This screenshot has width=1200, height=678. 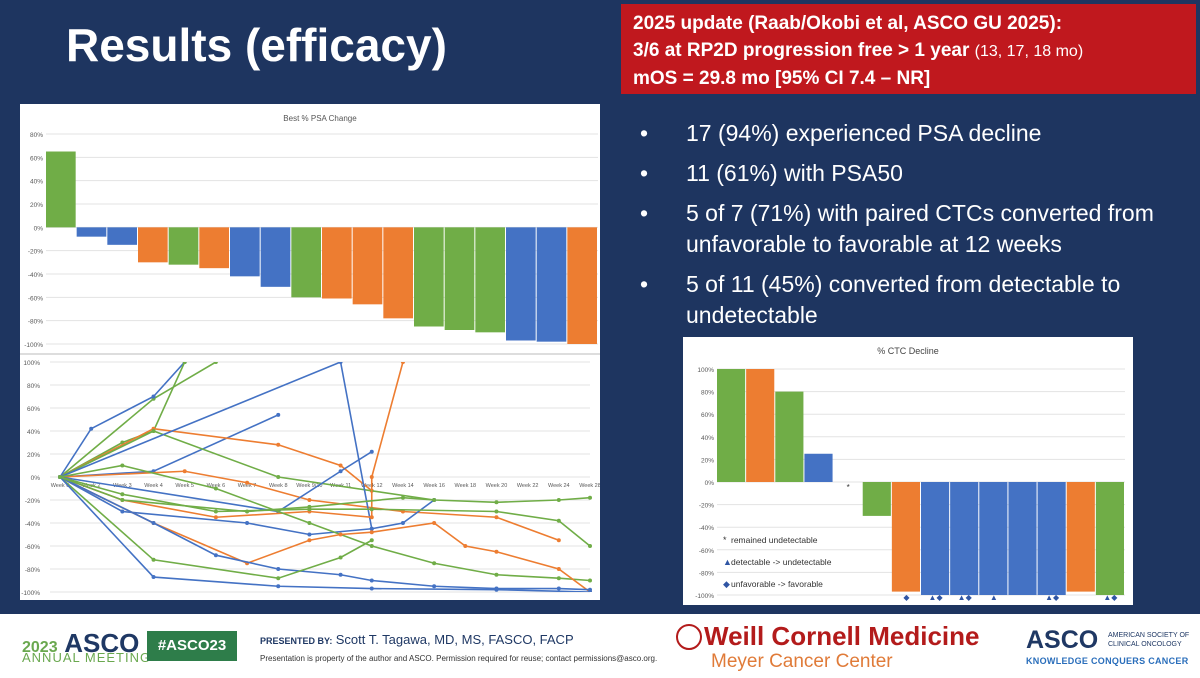 What do you see at coordinates (842, 636) in the screenshot?
I see `footer-wcm: Weill Cornell Medicine` at bounding box center [842, 636].